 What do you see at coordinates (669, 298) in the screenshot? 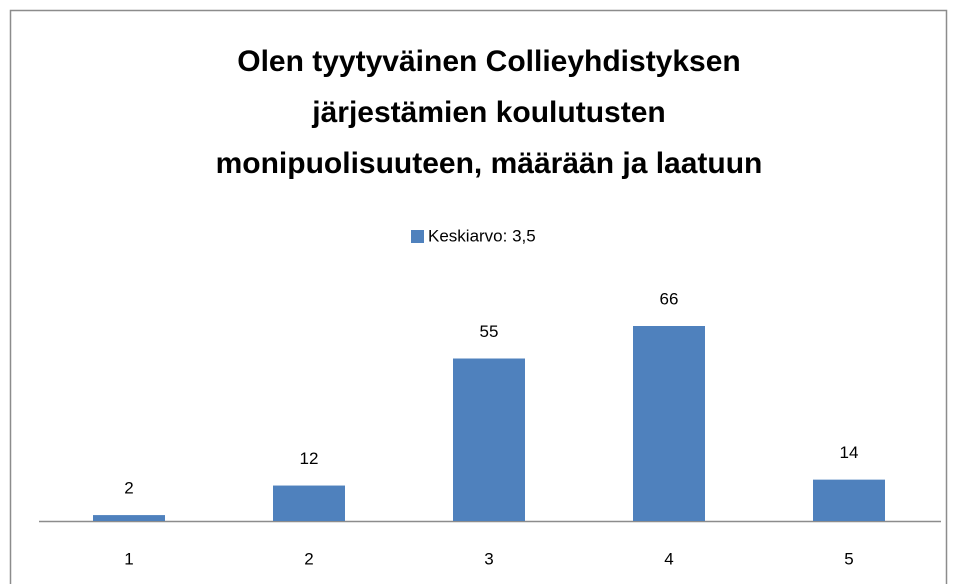
I see `data-label: 66` at bounding box center [669, 298].